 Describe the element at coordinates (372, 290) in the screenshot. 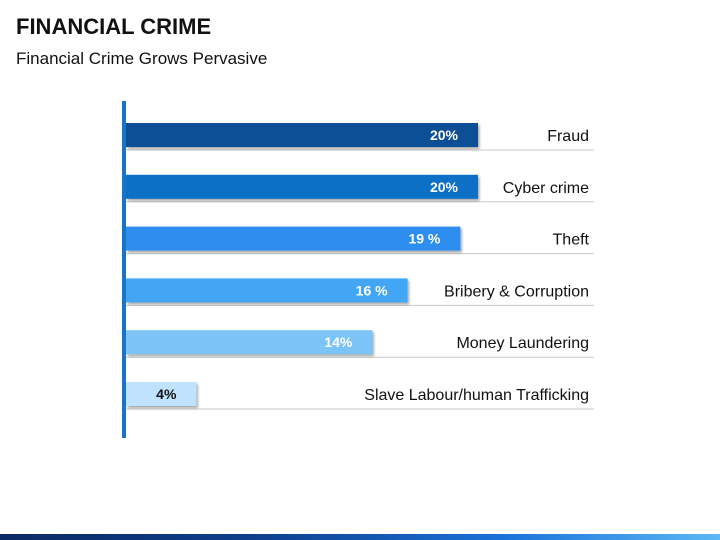

I see `bar-value-label: 16 %` at that location.